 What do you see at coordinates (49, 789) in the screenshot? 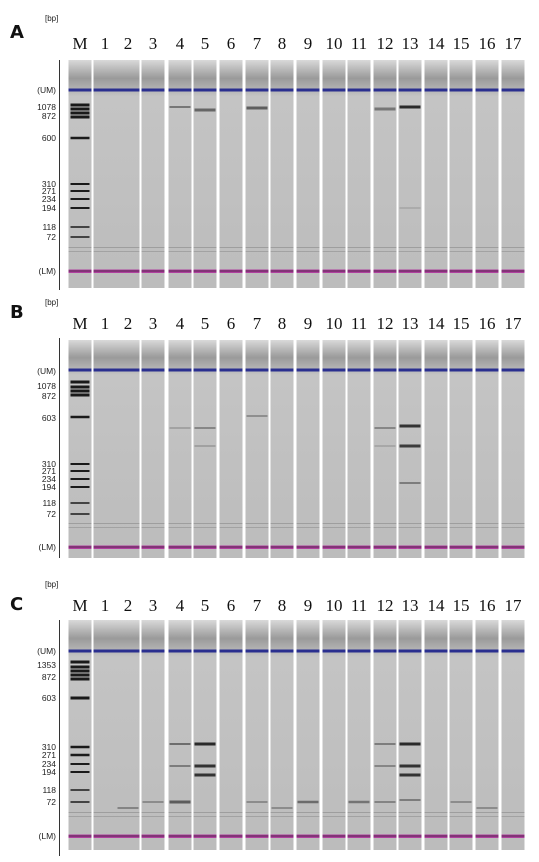
I see `size-marker-label: 118` at bounding box center [49, 789].